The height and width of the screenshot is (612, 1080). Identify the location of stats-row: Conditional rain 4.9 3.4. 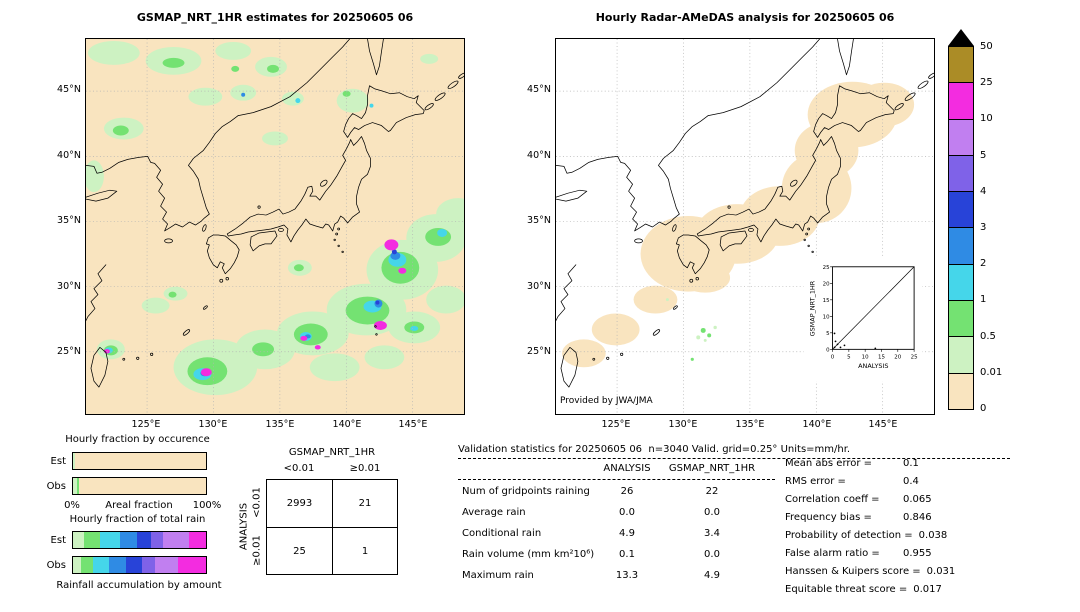
(591, 533).